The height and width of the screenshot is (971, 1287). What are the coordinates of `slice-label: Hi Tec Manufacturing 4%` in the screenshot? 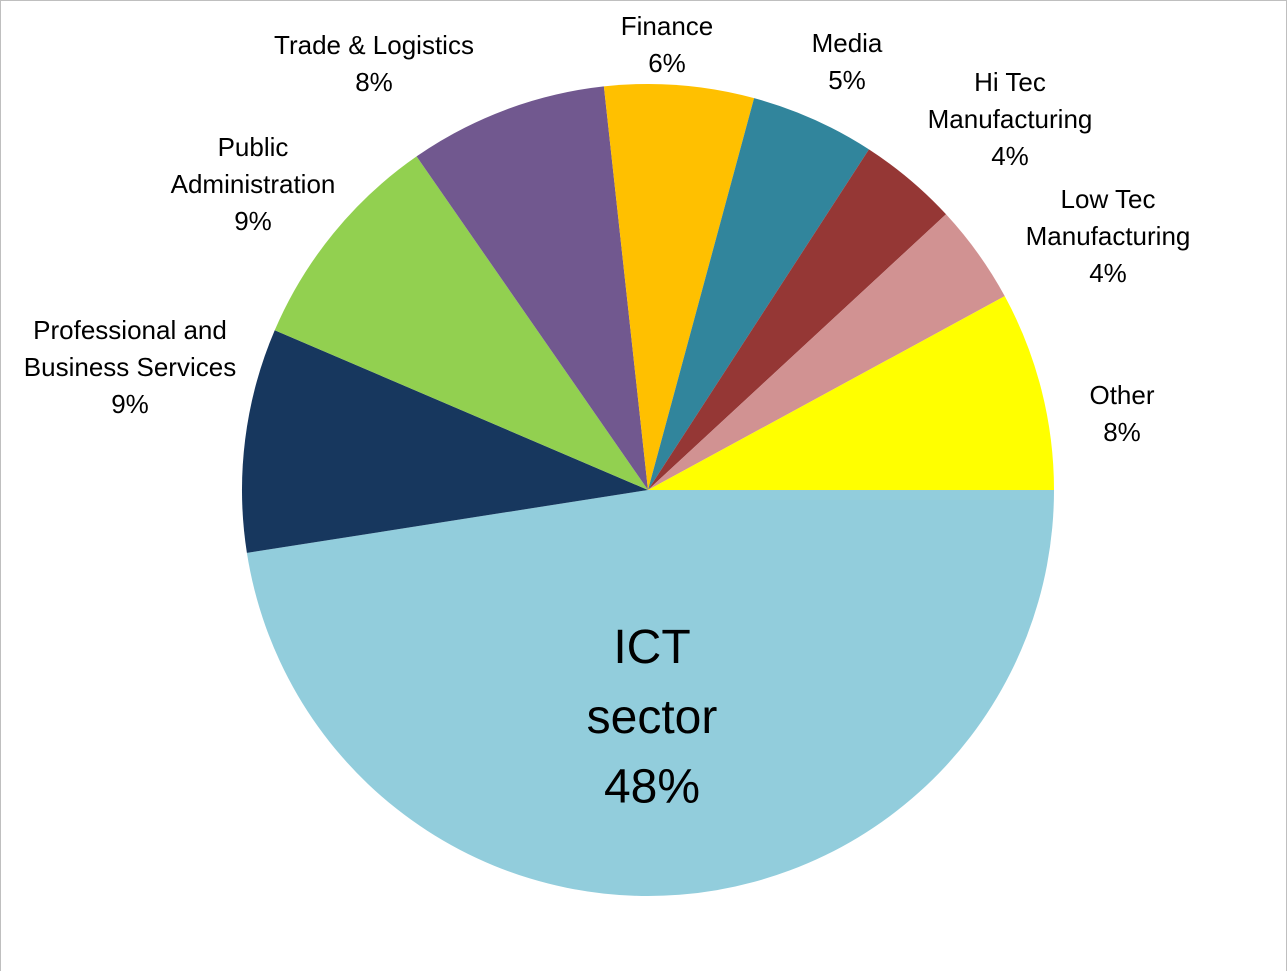 It's located at (1010, 119).